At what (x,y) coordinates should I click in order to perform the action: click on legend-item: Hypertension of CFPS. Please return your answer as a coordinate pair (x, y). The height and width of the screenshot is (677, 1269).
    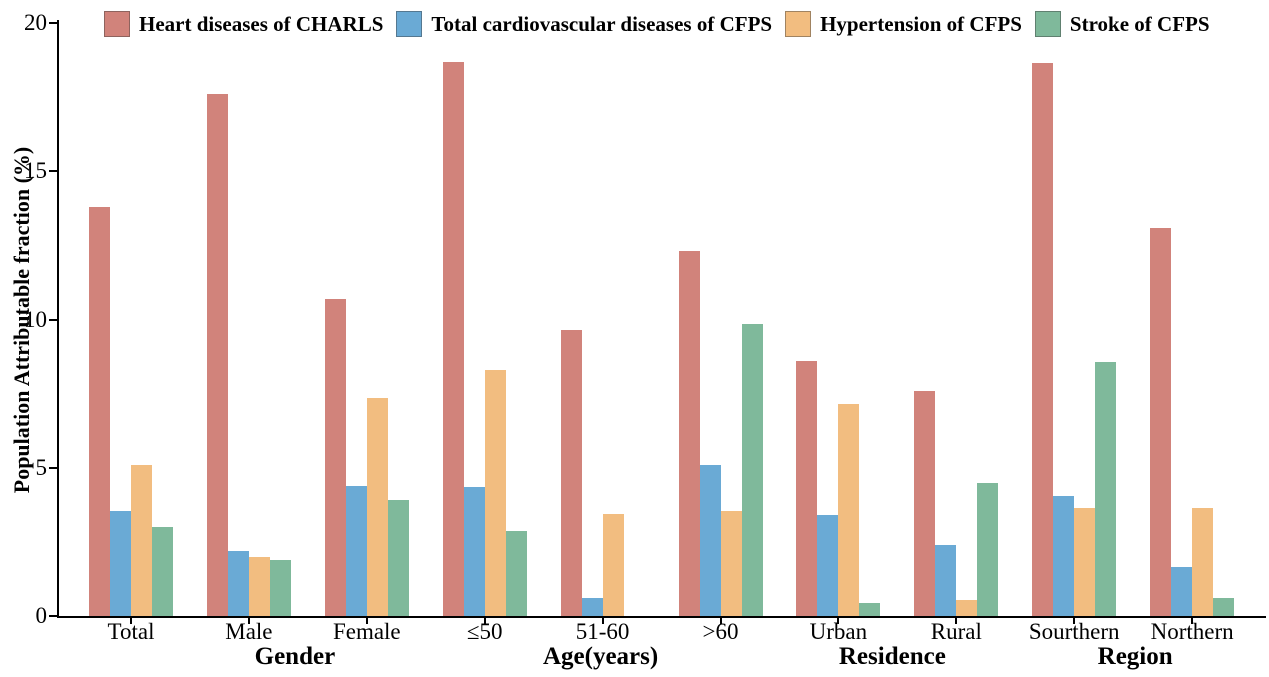
    Looking at the image, I should click on (903, 24).